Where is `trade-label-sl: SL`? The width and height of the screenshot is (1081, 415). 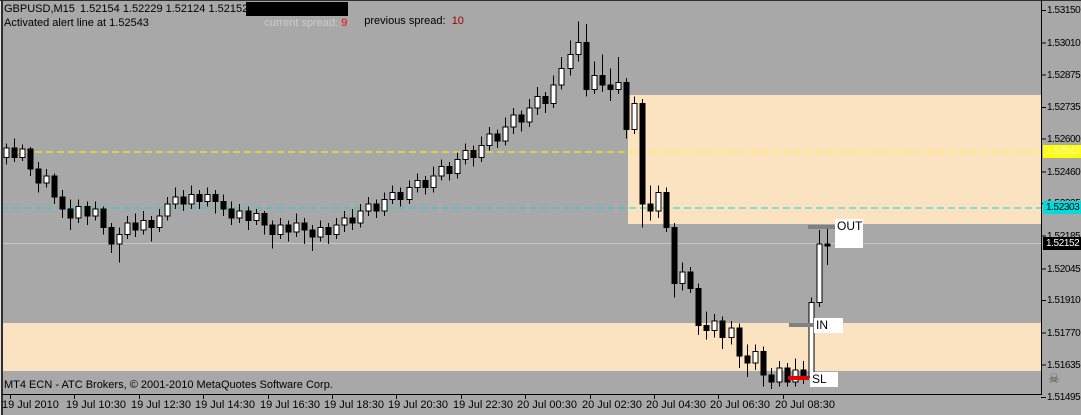 trade-label-sl: SL is located at coordinates (824, 379).